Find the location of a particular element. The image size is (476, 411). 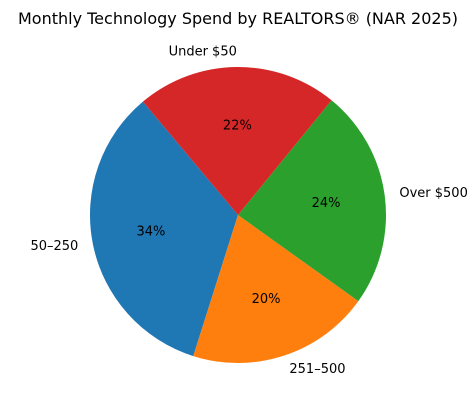

category-label-50-250: 50–250 is located at coordinates (54, 246).